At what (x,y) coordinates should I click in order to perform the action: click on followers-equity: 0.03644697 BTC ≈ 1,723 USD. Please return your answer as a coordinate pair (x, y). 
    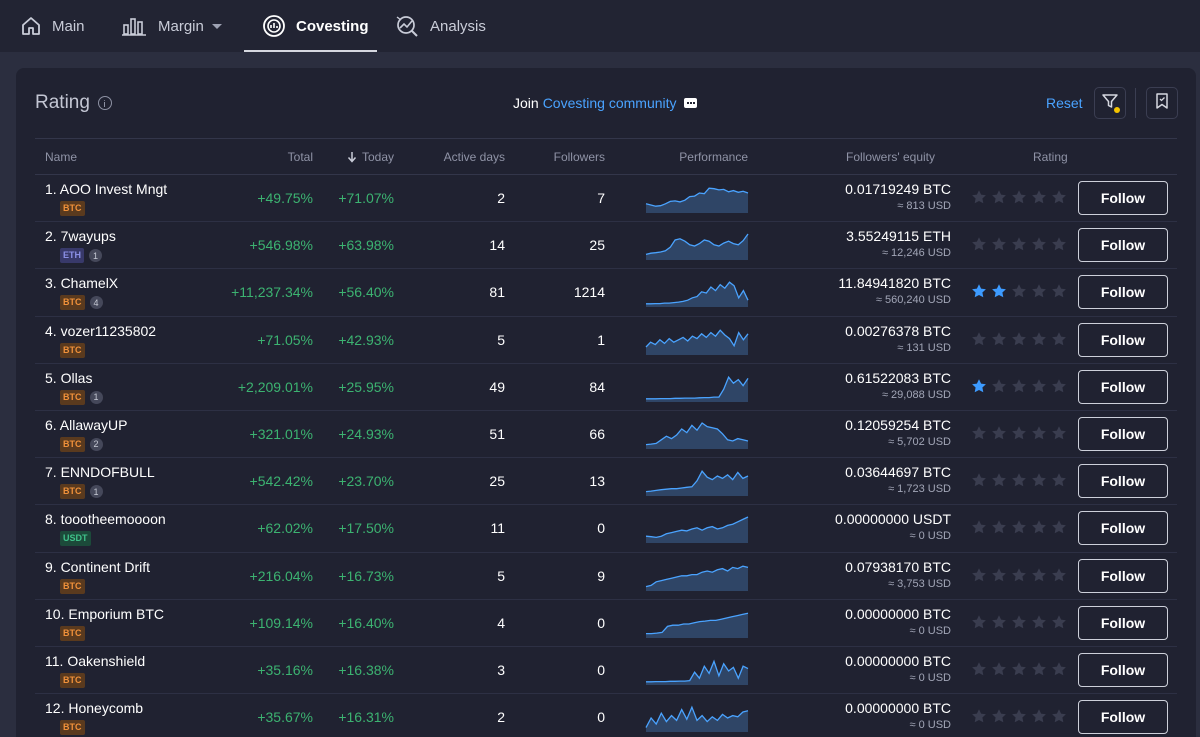
    Looking at the image, I should click on (898, 479).